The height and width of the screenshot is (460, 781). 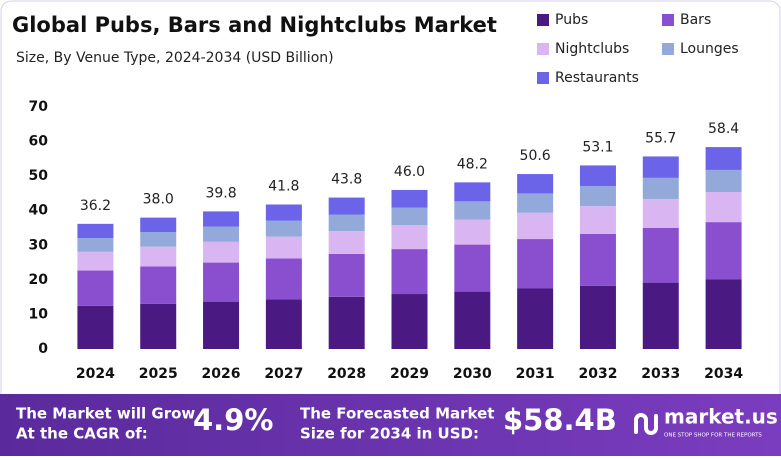 I want to click on footer-text: Size for 2034 in USD:, so click(x=389, y=434).